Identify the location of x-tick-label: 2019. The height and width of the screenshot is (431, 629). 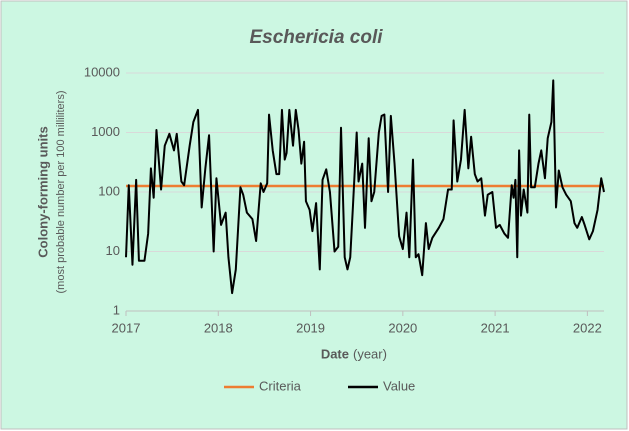
(310, 327).